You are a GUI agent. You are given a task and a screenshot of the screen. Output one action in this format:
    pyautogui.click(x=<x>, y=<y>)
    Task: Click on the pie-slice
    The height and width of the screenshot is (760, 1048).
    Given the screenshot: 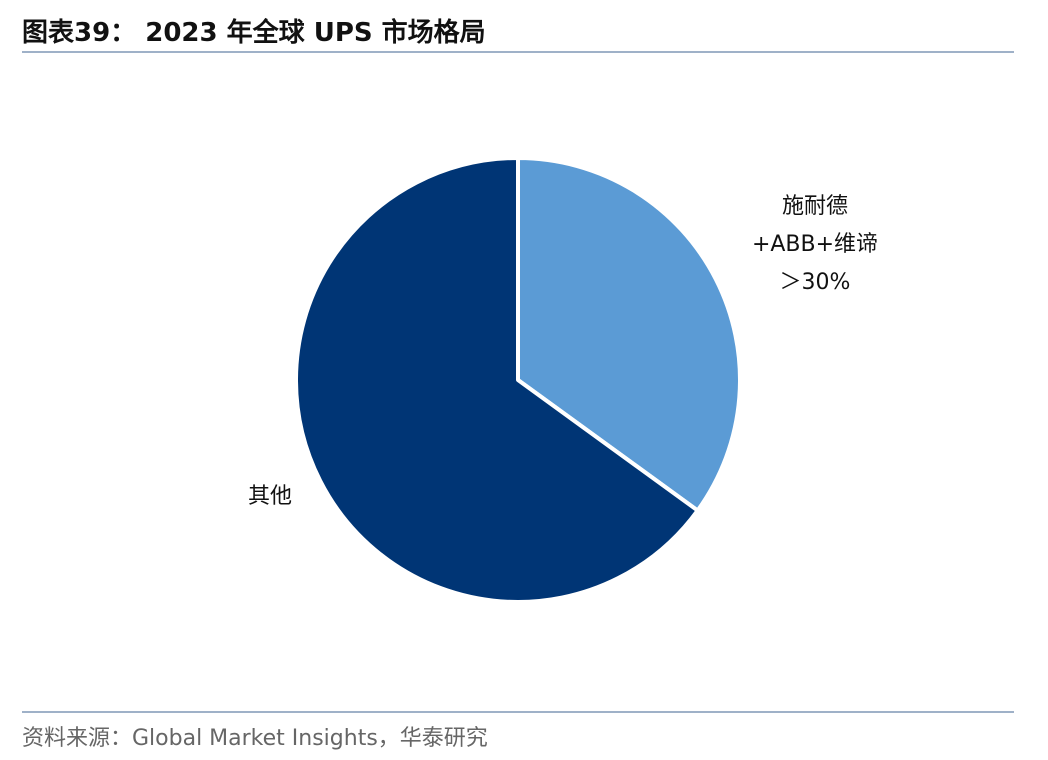 What is the action you would take?
    pyautogui.click(x=629, y=334)
    